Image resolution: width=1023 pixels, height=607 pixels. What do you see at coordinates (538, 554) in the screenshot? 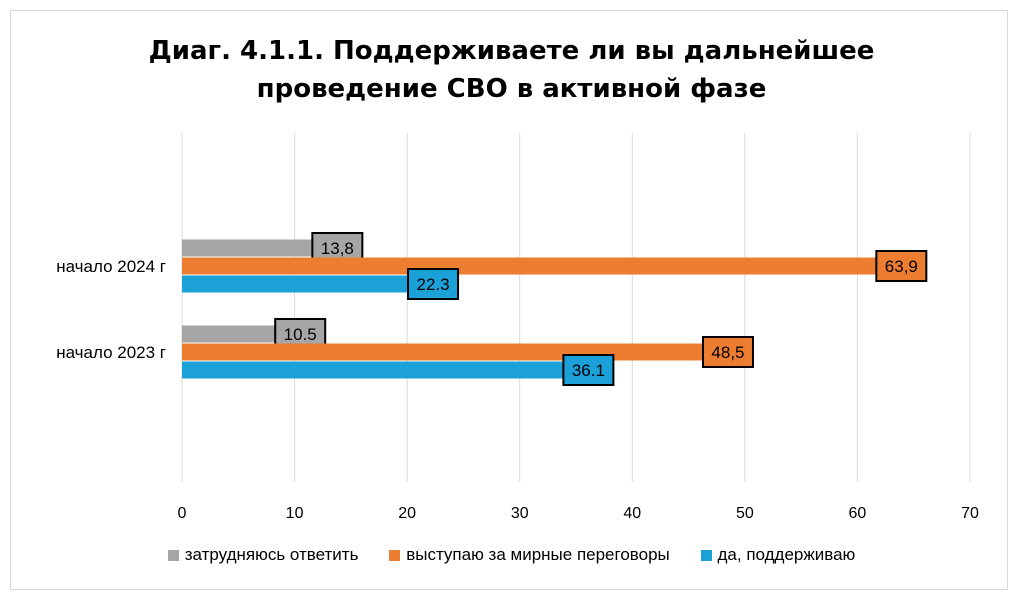
I see `legend-label-peace: выступаю за мирные переговоры` at bounding box center [538, 554].